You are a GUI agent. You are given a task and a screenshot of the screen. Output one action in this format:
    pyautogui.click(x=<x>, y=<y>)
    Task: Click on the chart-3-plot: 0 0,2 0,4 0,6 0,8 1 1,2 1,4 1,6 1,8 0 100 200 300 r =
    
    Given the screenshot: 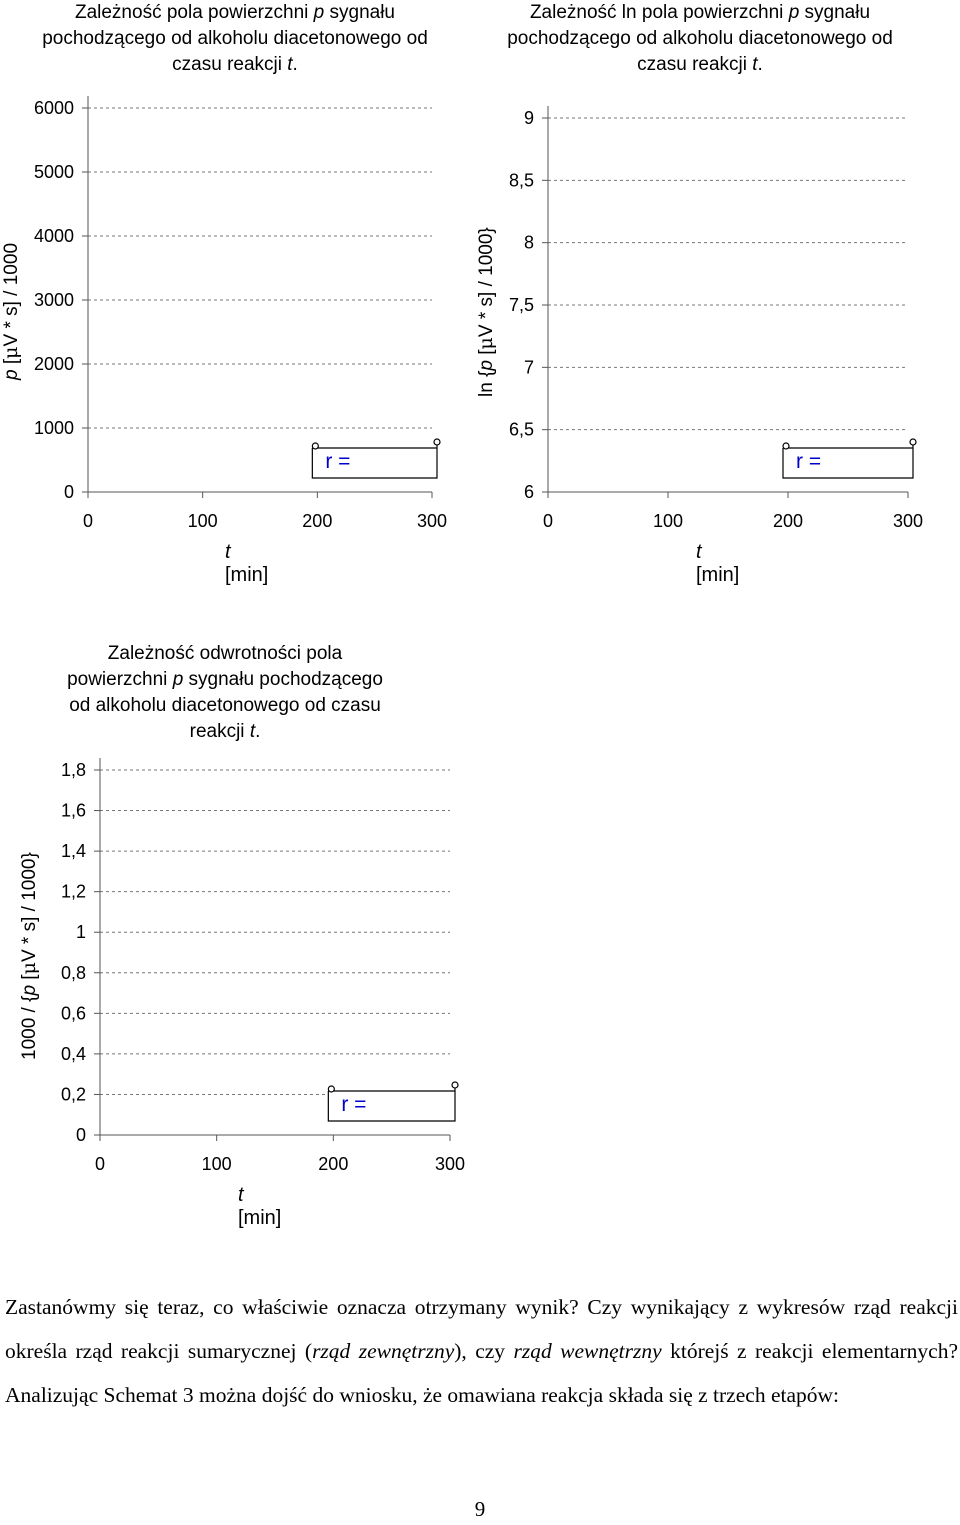 What is the action you would take?
    pyautogui.click(x=263, y=966)
    